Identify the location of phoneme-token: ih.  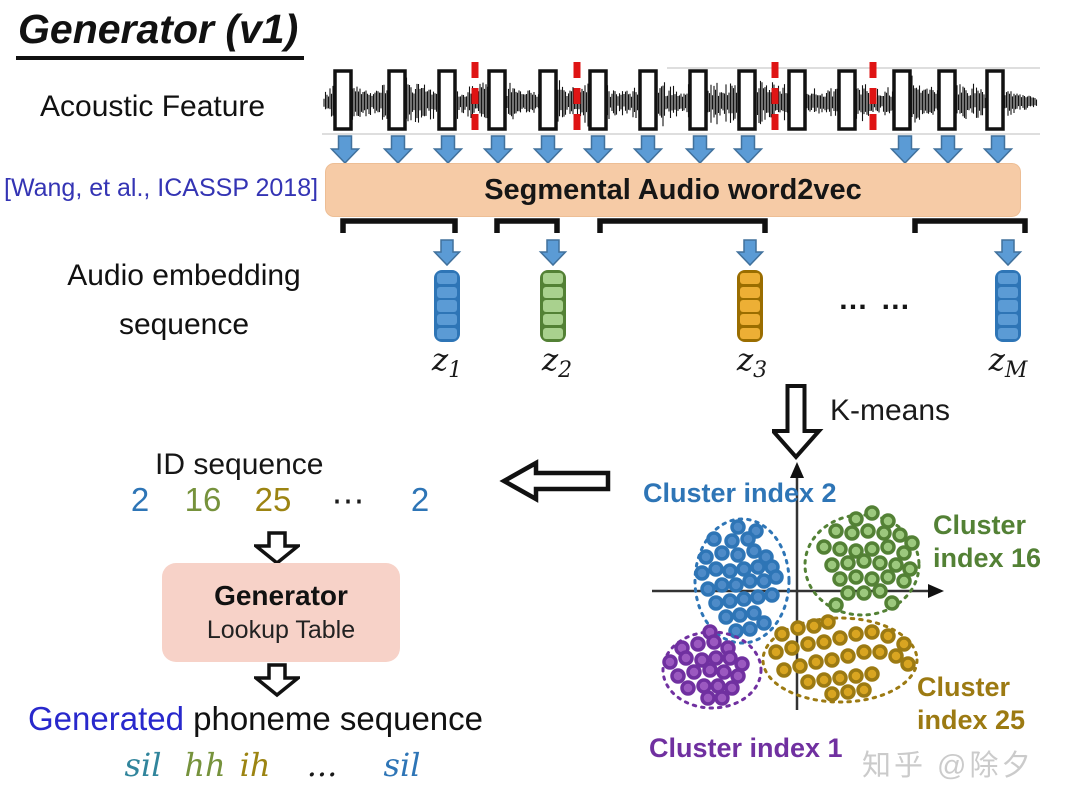
(255, 765).